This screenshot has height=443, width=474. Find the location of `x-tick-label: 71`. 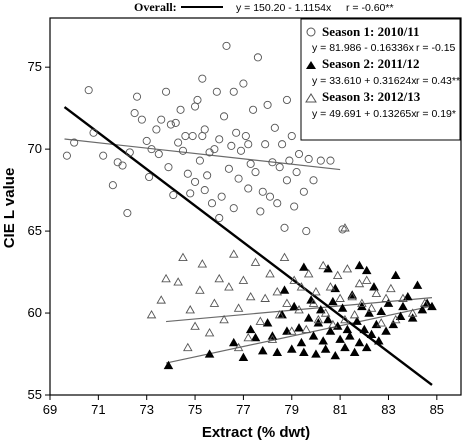

x-tick-label: 71 is located at coordinates (98, 409).